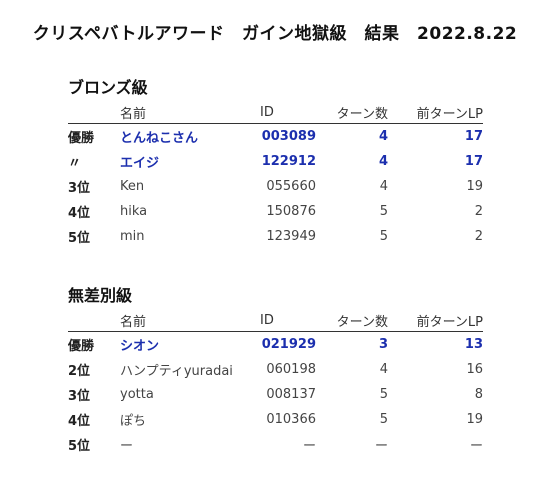 This screenshot has width=550, height=492. I want to click on section-title: ブロンズ級, so click(108, 87).